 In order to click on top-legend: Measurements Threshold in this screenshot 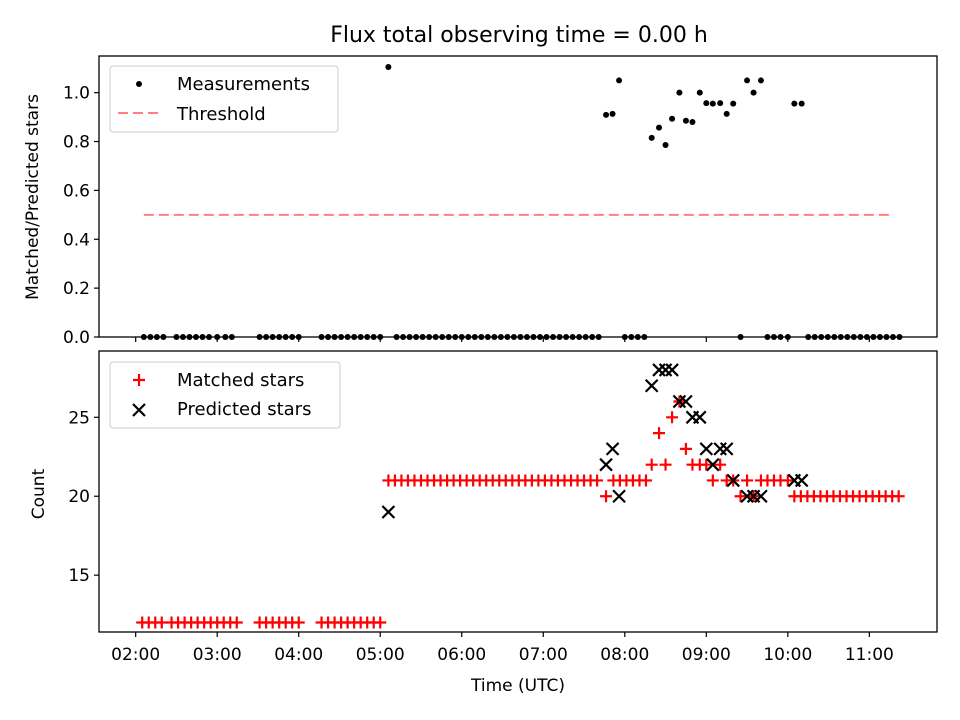, I will do `click(224, 99)`.